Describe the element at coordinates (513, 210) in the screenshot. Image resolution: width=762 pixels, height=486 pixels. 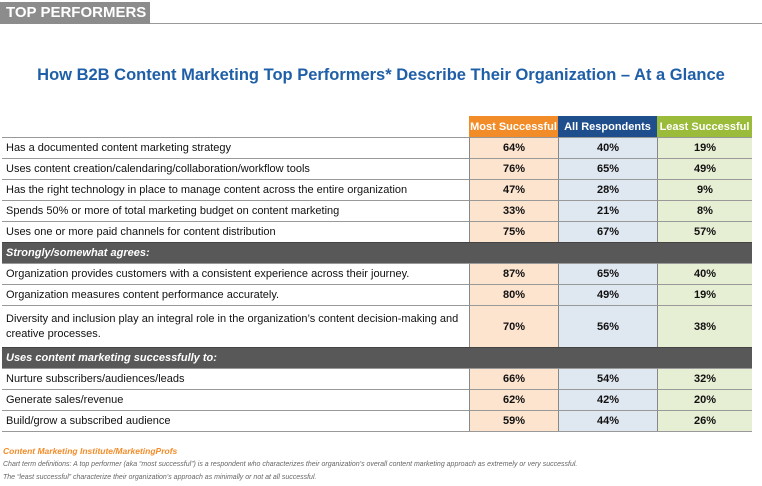
I see `table-cell: 33%` at that location.